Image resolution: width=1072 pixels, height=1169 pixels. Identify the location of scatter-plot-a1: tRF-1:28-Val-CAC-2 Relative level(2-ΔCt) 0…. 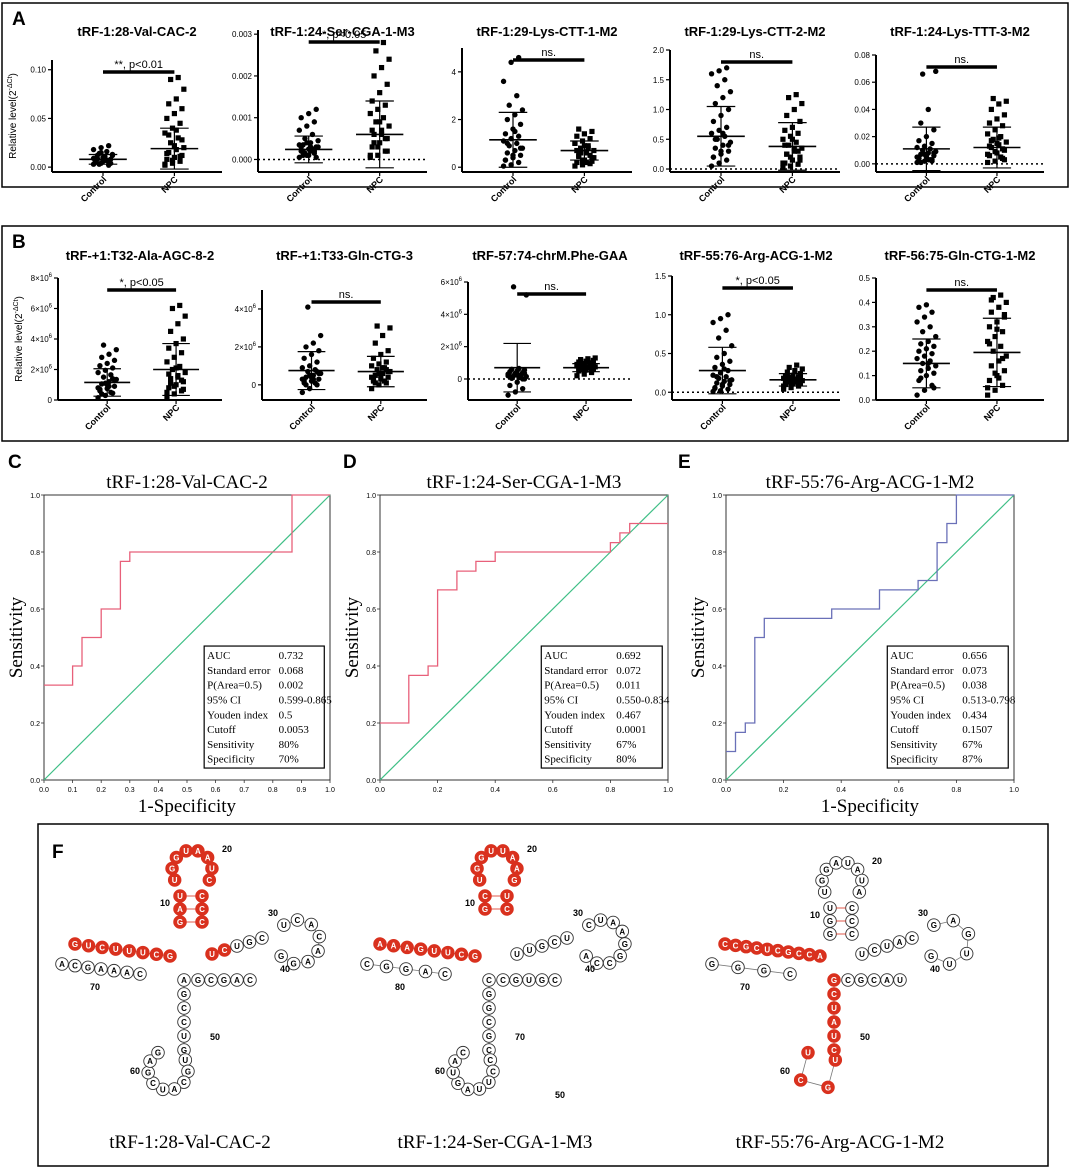
(114, 114).